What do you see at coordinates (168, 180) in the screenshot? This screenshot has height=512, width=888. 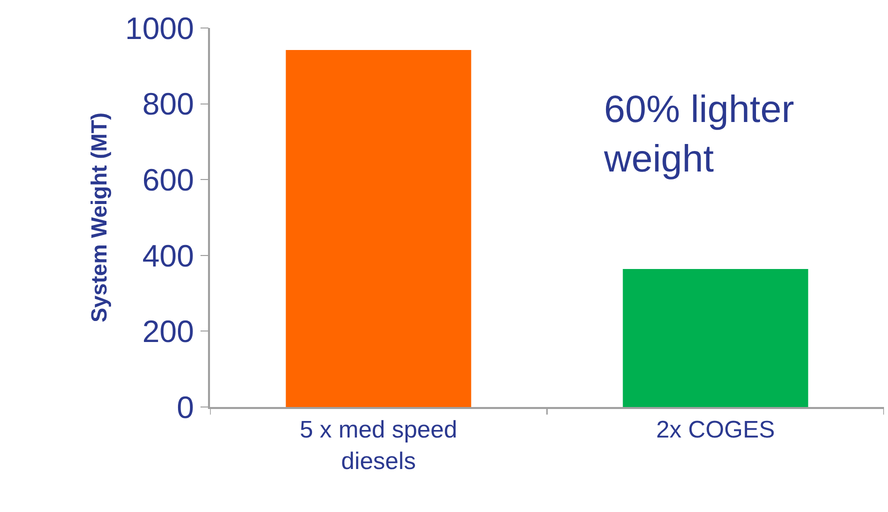 I see `y-tick-label: 600` at bounding box center [168, 180].